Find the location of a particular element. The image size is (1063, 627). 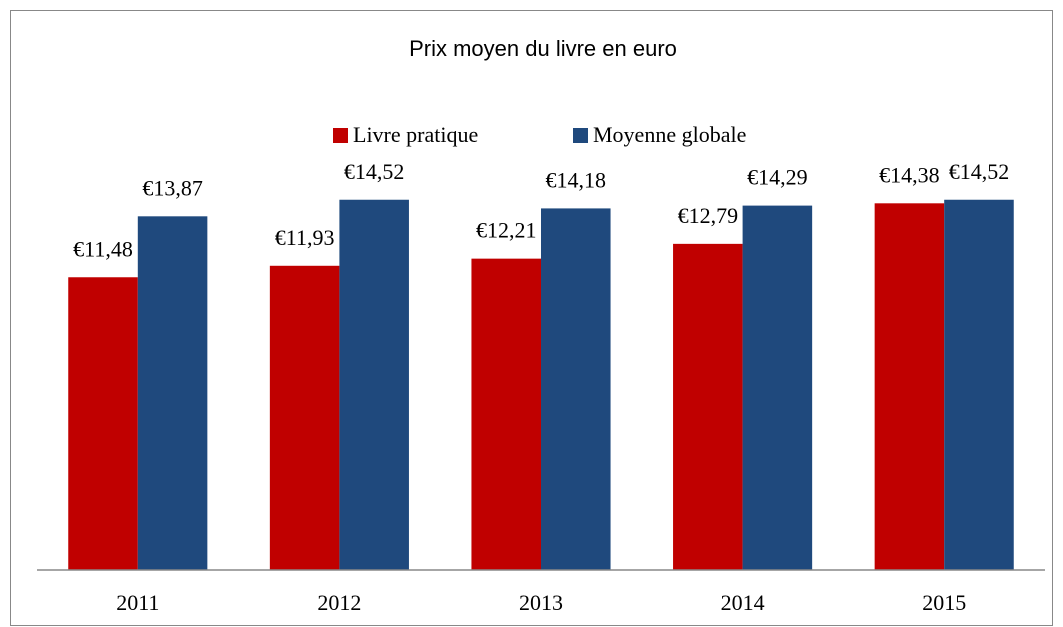

x-tick-label: 2014 is located at coordinates (743, 602).